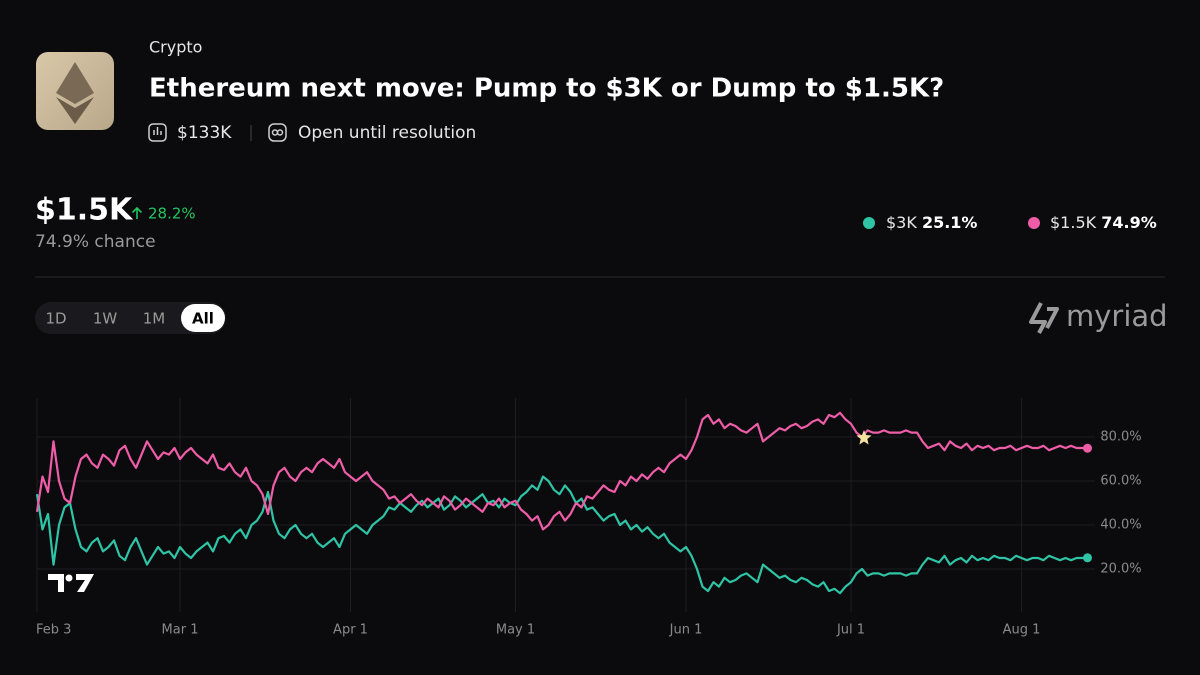  What do you see at coordinates (1120, 569) in the screenshot?
I see `y-tick-label: 20.0%` at bounding box center [1120, 569].